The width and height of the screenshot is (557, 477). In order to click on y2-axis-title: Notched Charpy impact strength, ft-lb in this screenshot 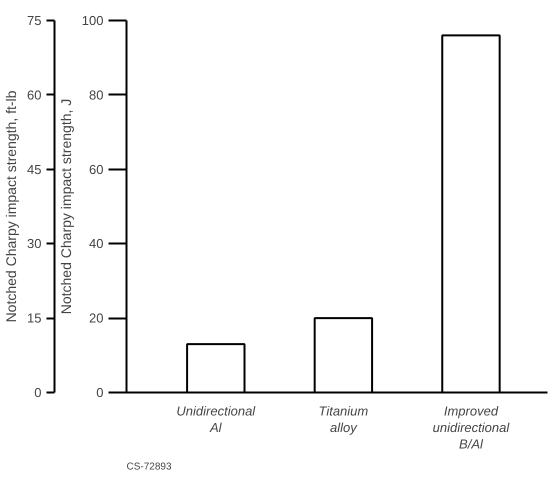, I will do `click(11, 206)`.